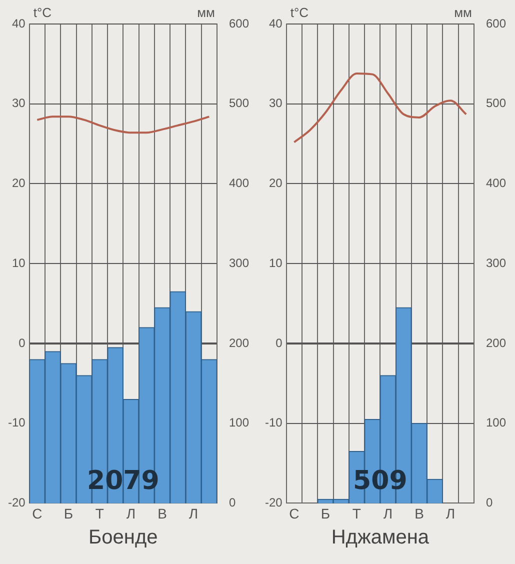 This screenshot has height=564, width=515. Describe the element at coordinates (123, 537) in the screenshot. I see `x-axis-title: Боенде` at that location.